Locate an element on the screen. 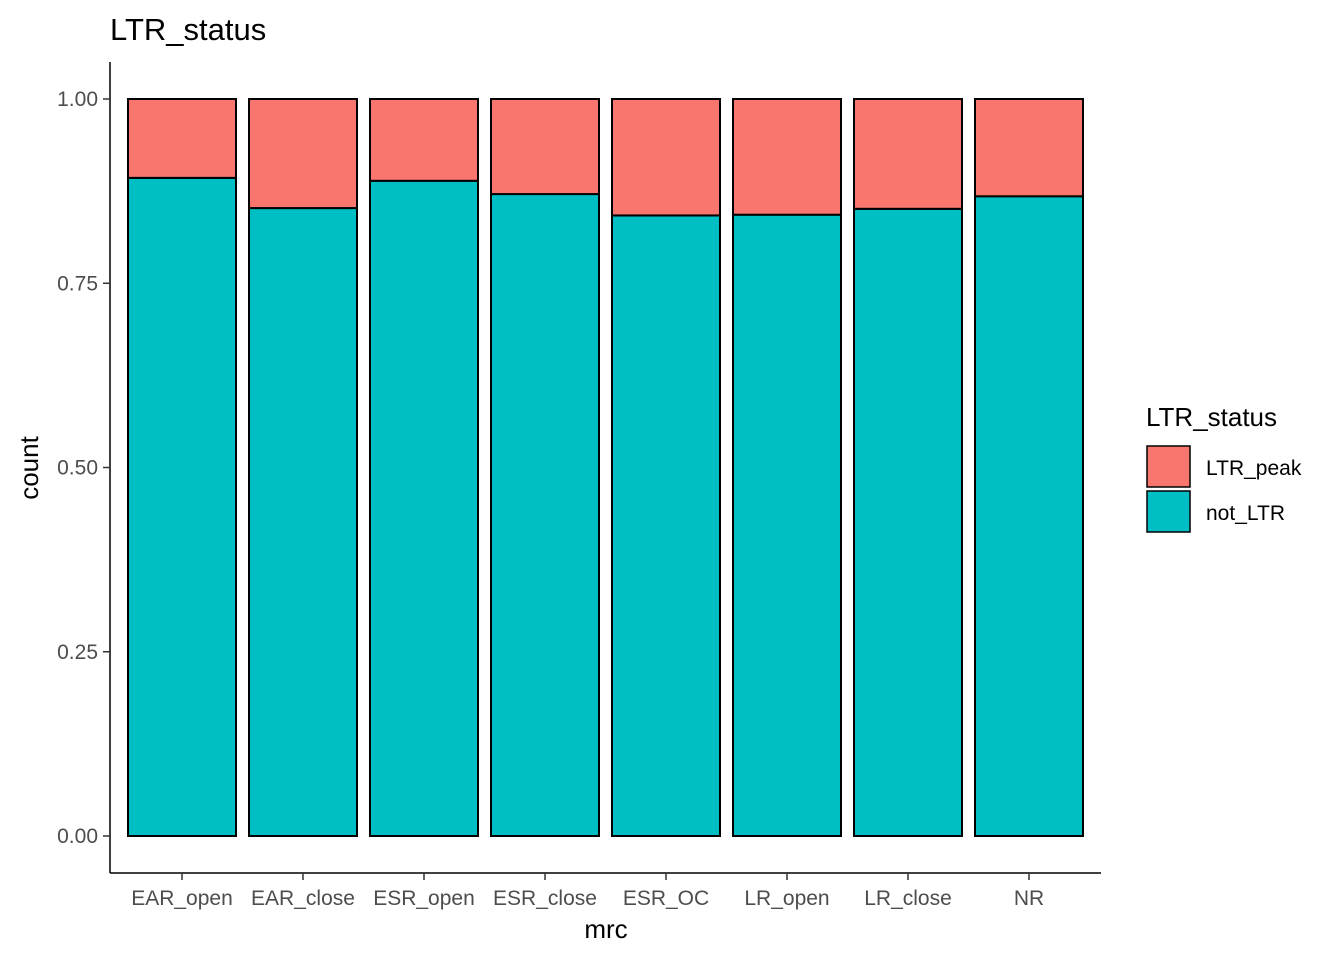 The image size is (1344, 960). y-tick-label: 0.75 is located at coordinates (77, 283).